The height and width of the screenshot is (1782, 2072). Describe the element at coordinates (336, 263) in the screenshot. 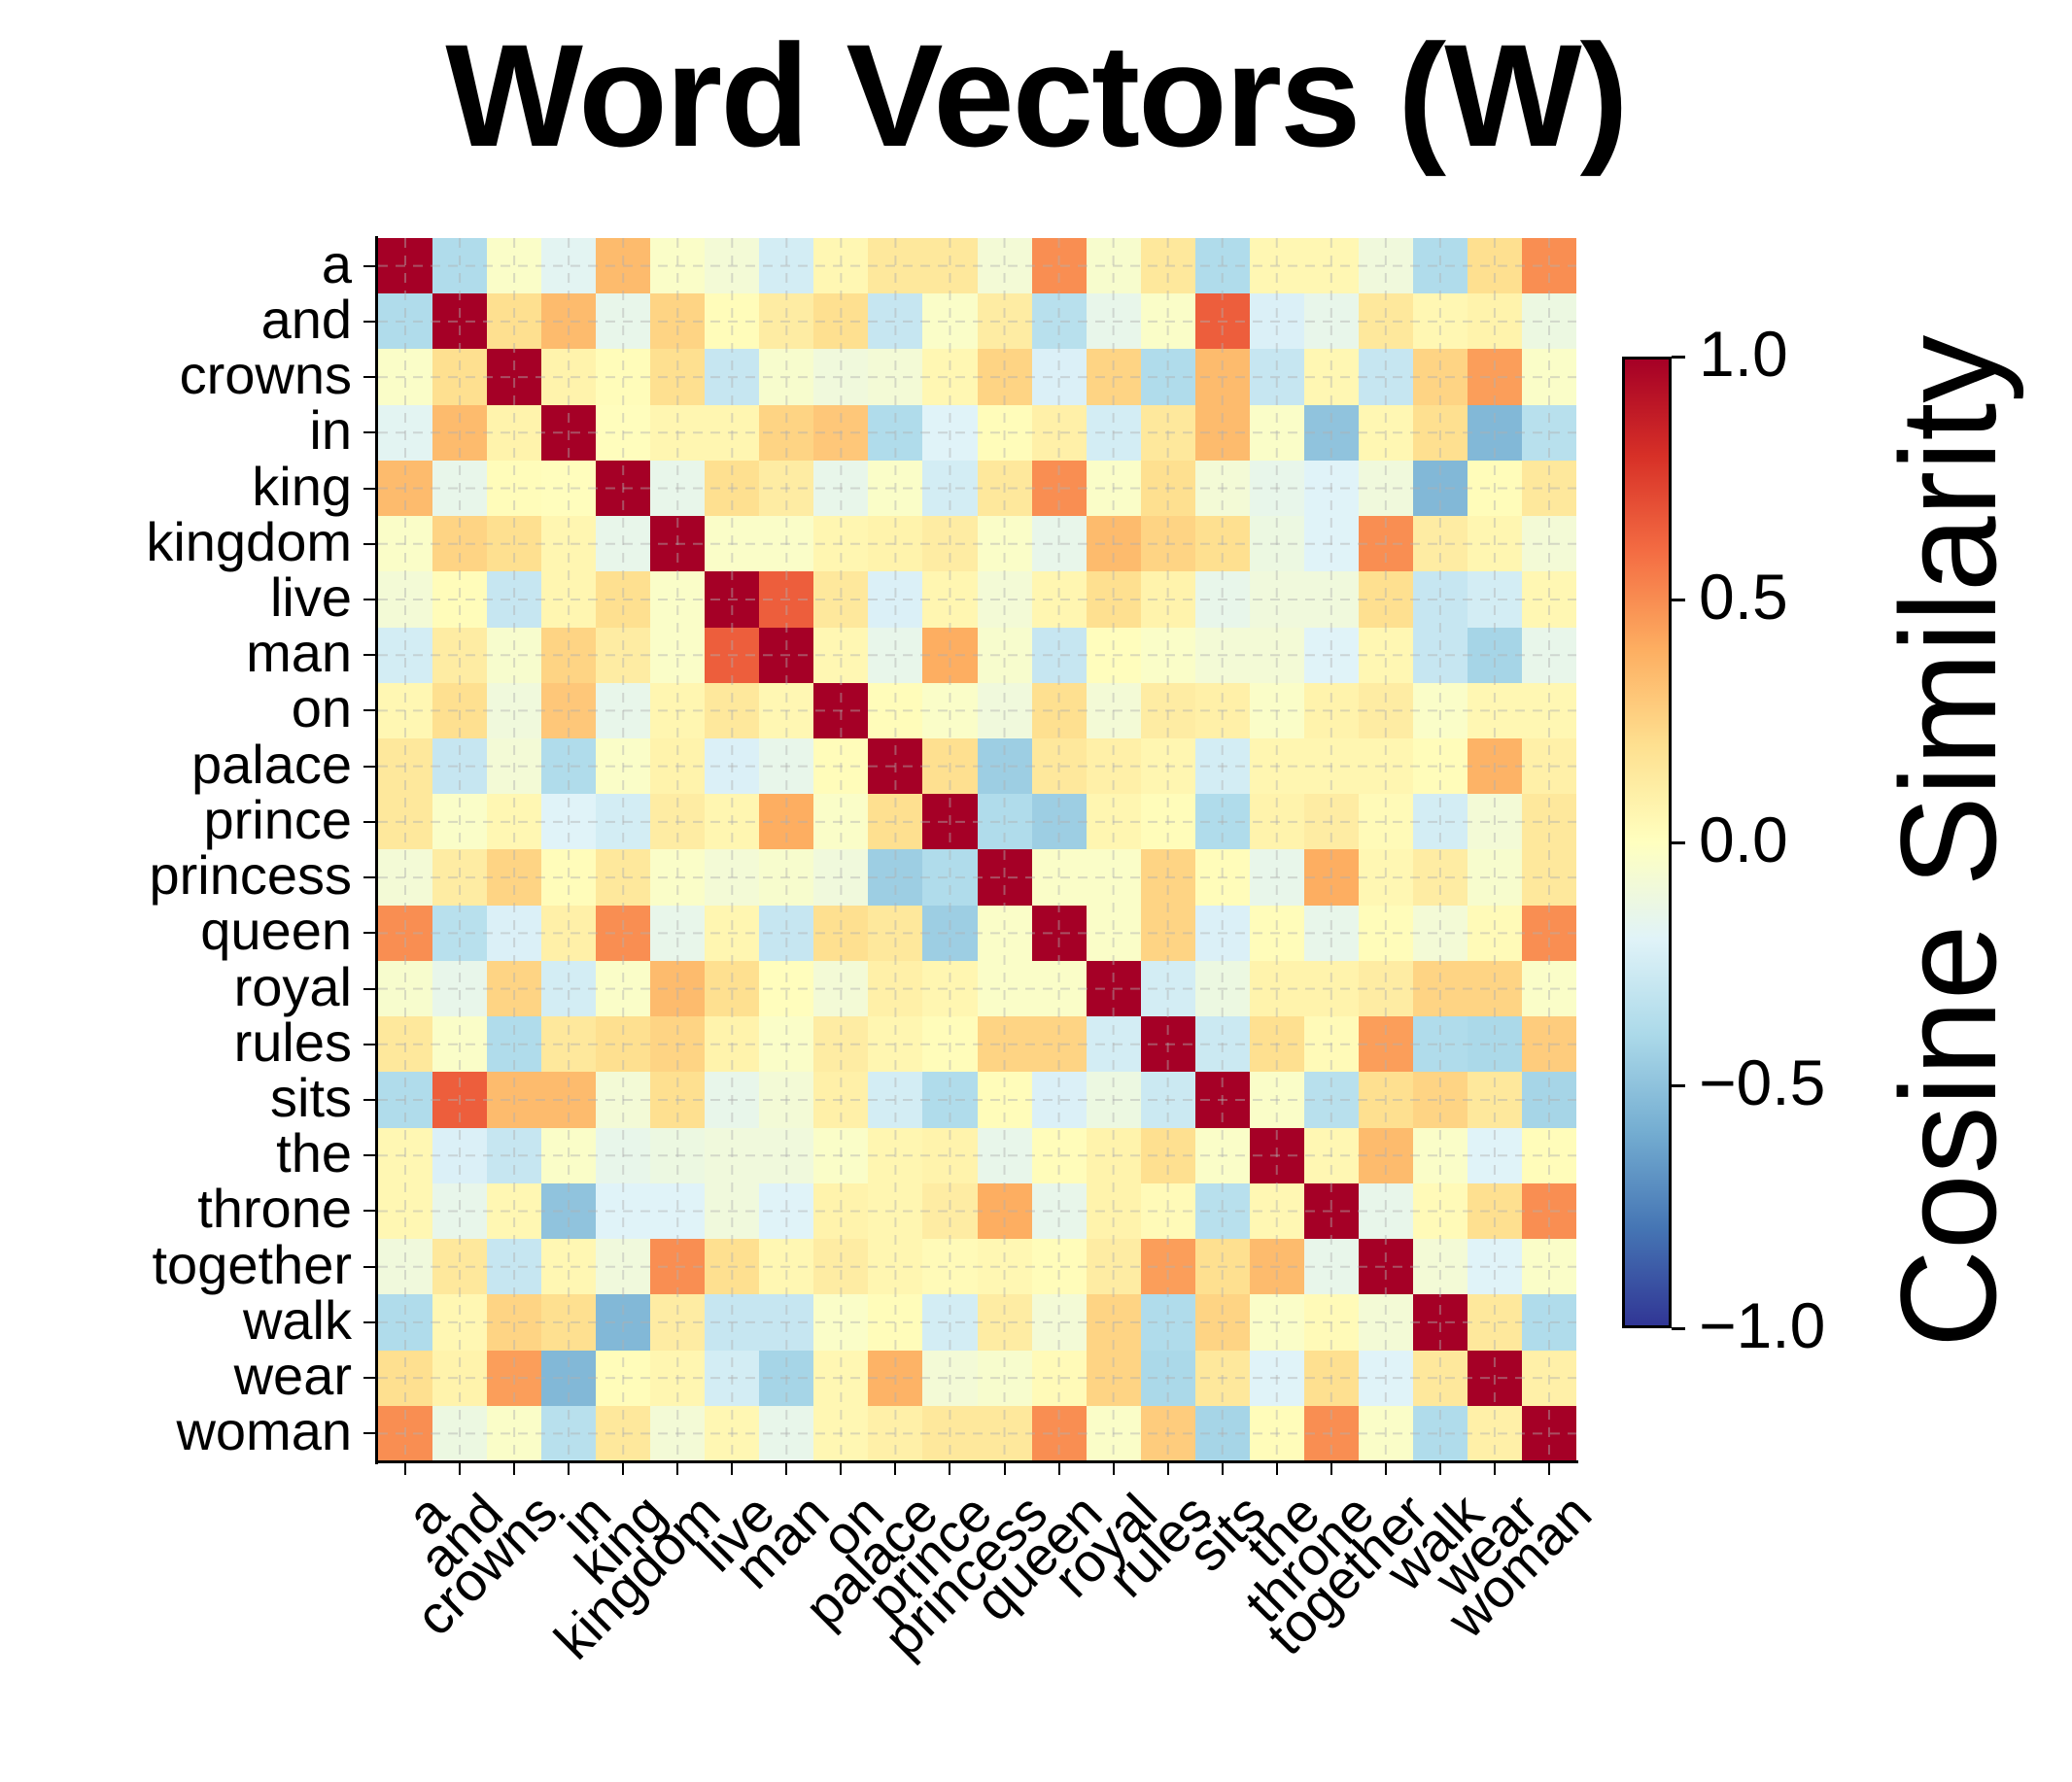

I see `y-tick-label: a` at that location.